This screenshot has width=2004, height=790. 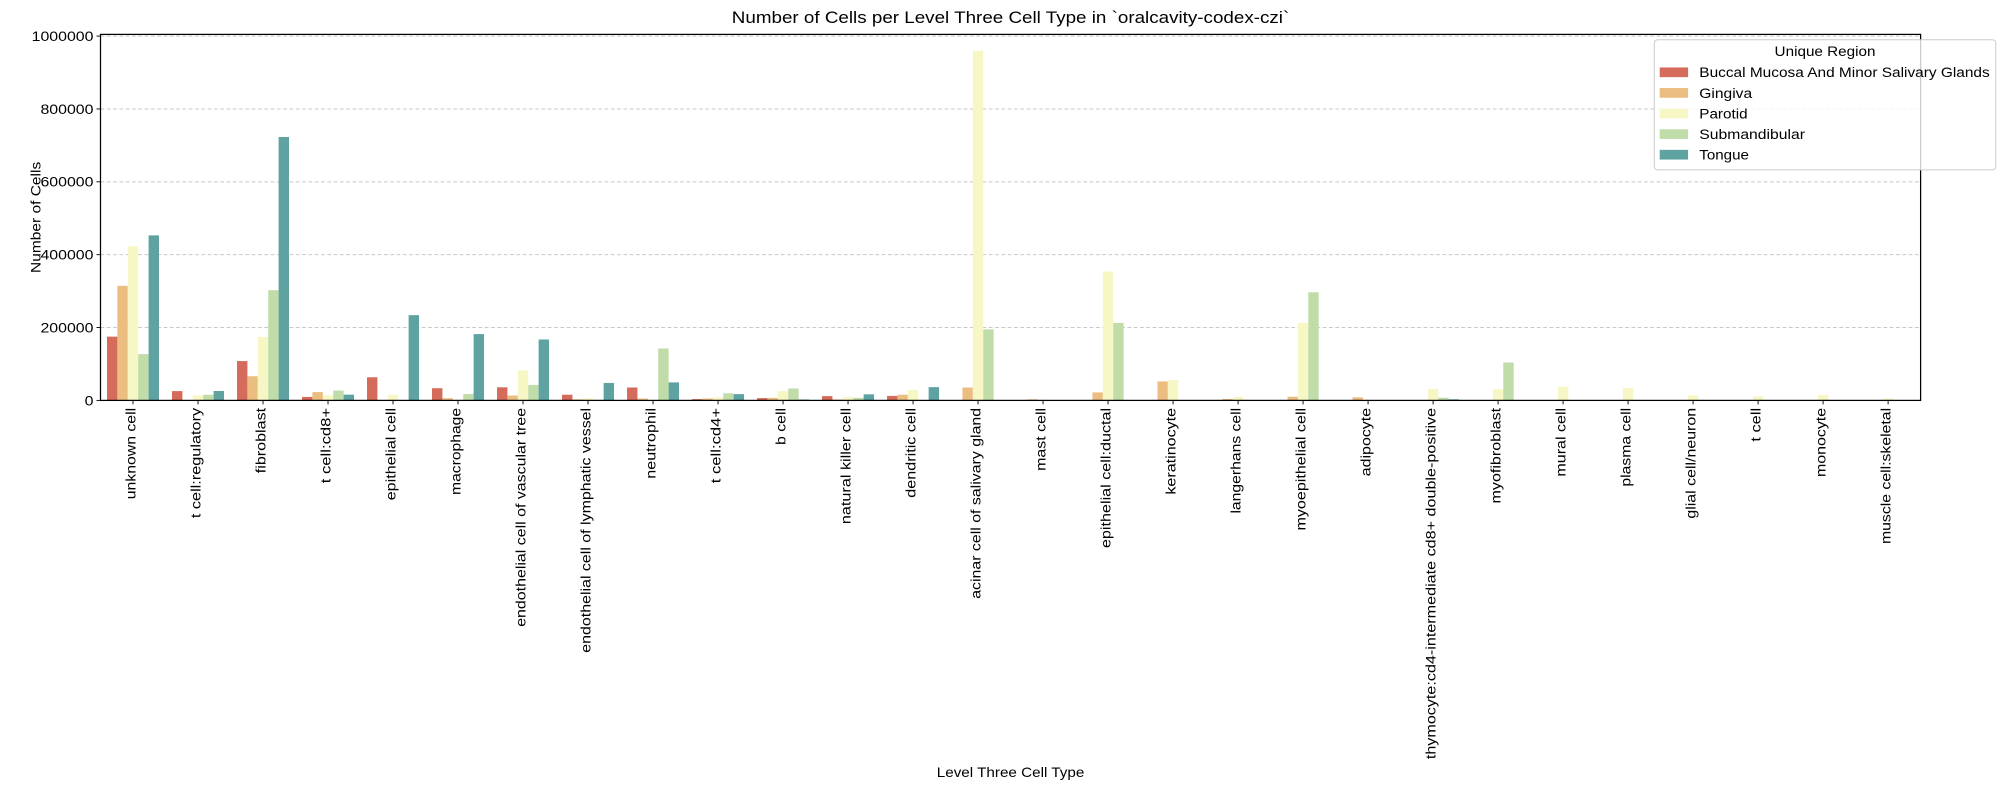 What do you see at coordinates (66, 327) in the screenshot?
I see `svg-text: 200000` at bounding box center [66, 327].